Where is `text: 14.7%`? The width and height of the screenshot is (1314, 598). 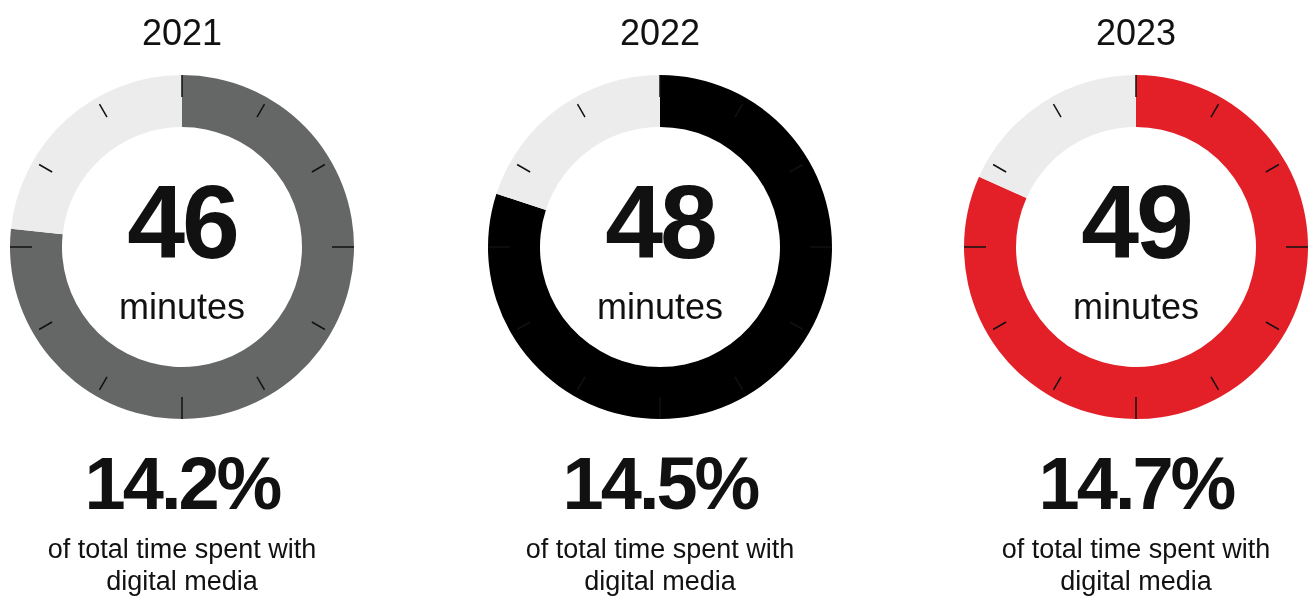
text: 14.7% is located at coordinates (1136, 484).